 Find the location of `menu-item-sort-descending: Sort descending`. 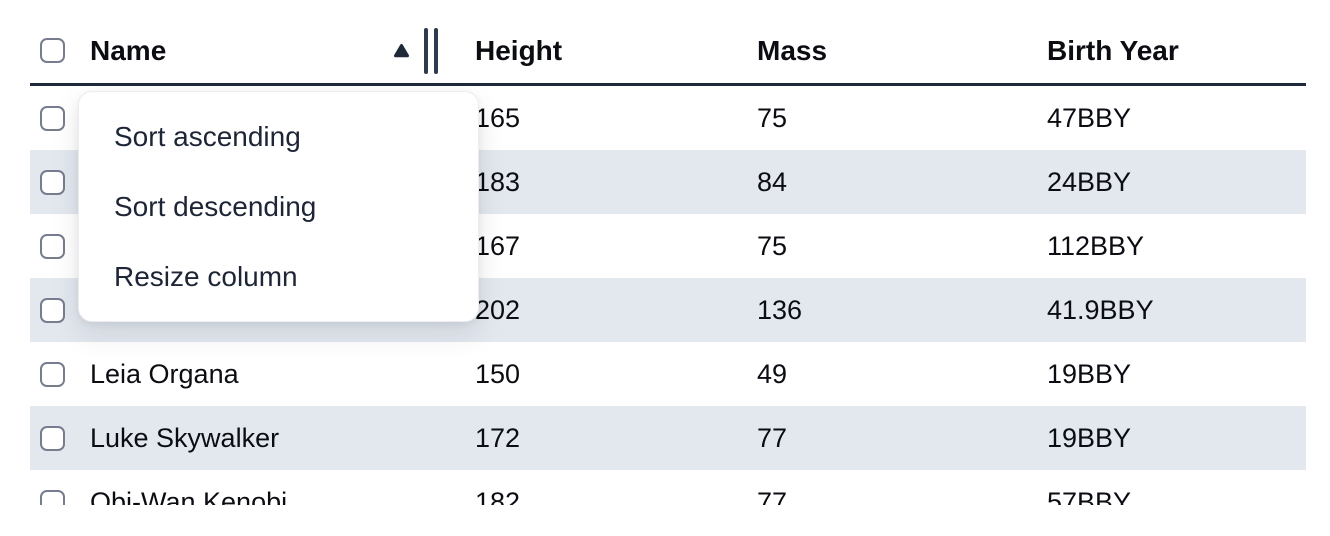

menu-item-sort-descending: Sort descending is located at coordinates (278, 207).